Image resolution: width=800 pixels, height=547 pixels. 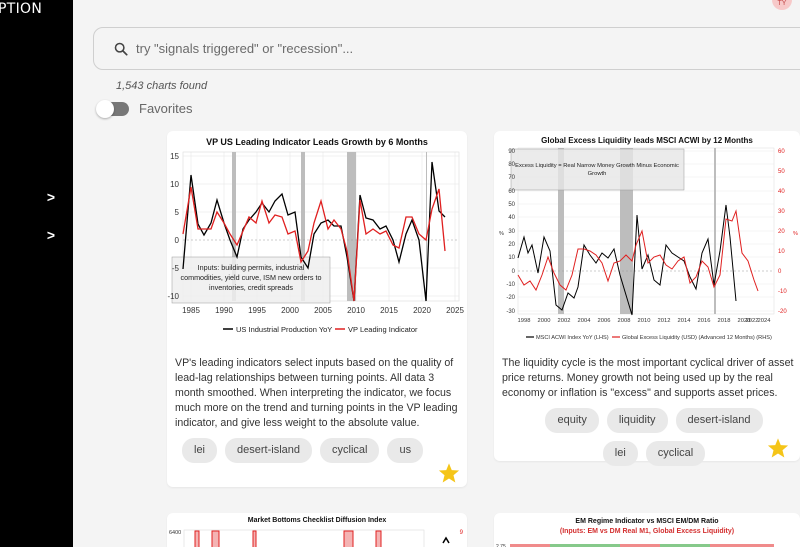 What do you see at coordinates (36, 273) in the screenshot?
I see `sidebar: PTION > >` at bounding box center [36, 273].